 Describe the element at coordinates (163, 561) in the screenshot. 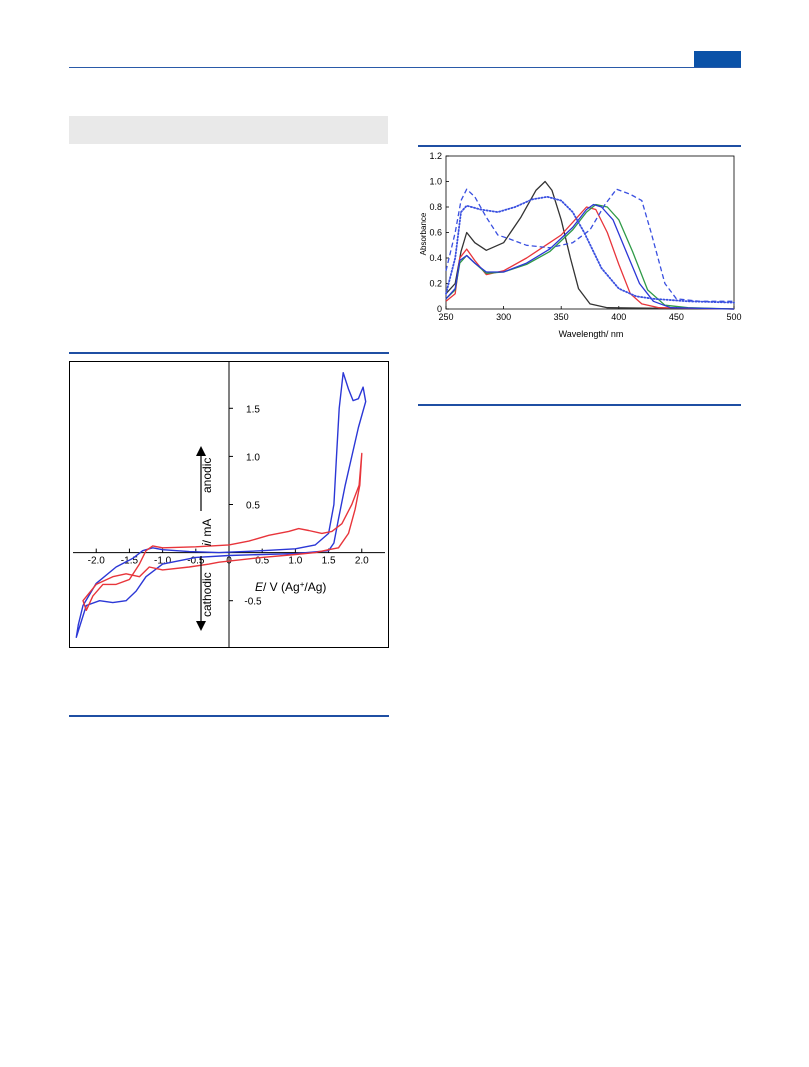

I see `cv-x-tick-label: -1.0` at that location.